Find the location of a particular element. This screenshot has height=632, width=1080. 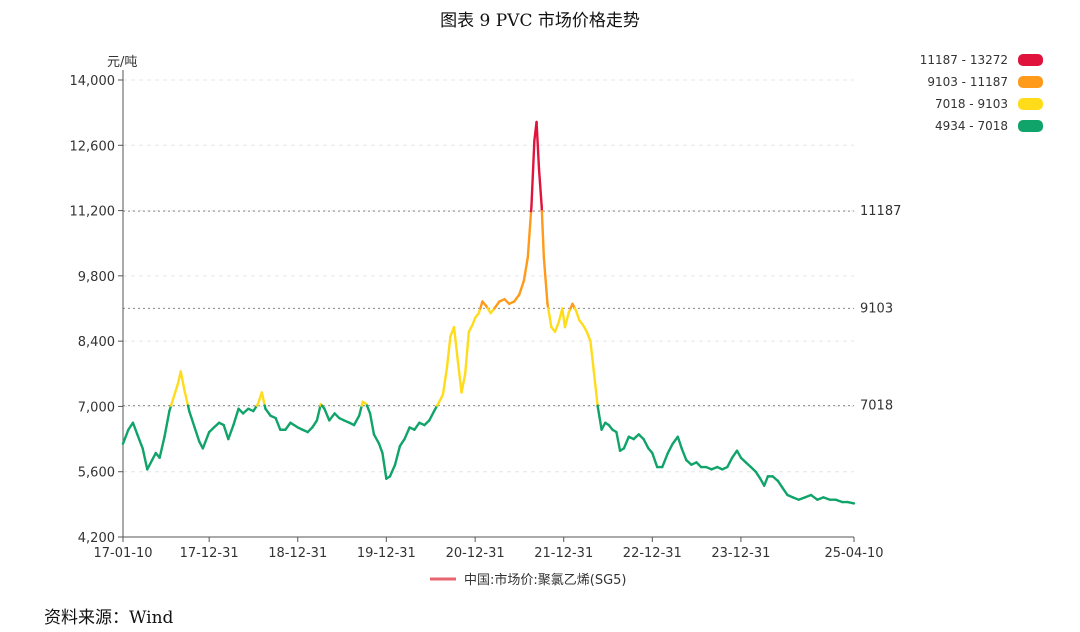

y-tick-label: 7,000 is located at coordinates (96, 407).